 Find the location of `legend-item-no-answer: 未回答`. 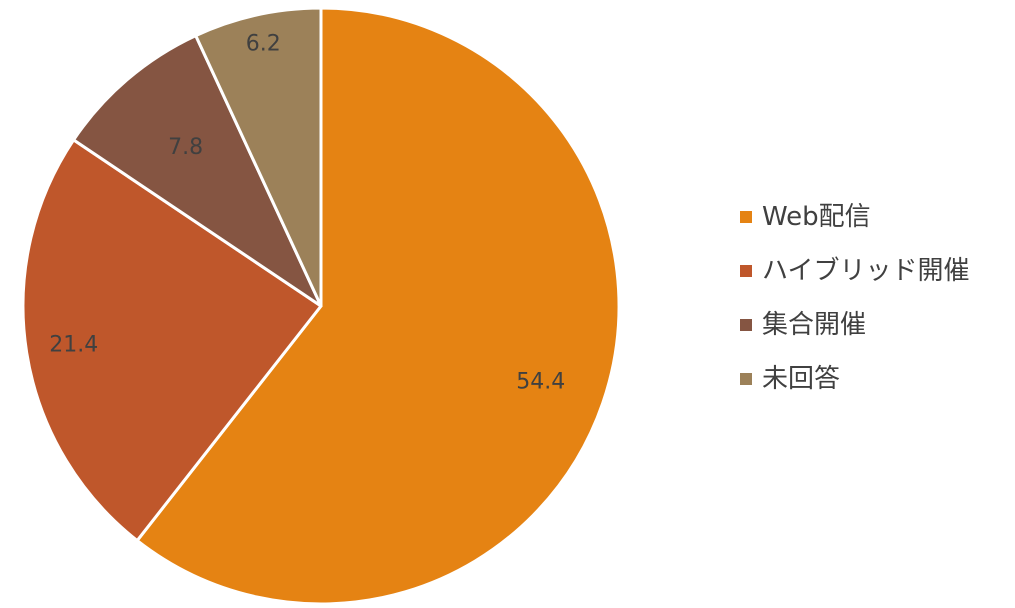

legend-item-no-answer: 未回答 is located at coordinates (875, 379).